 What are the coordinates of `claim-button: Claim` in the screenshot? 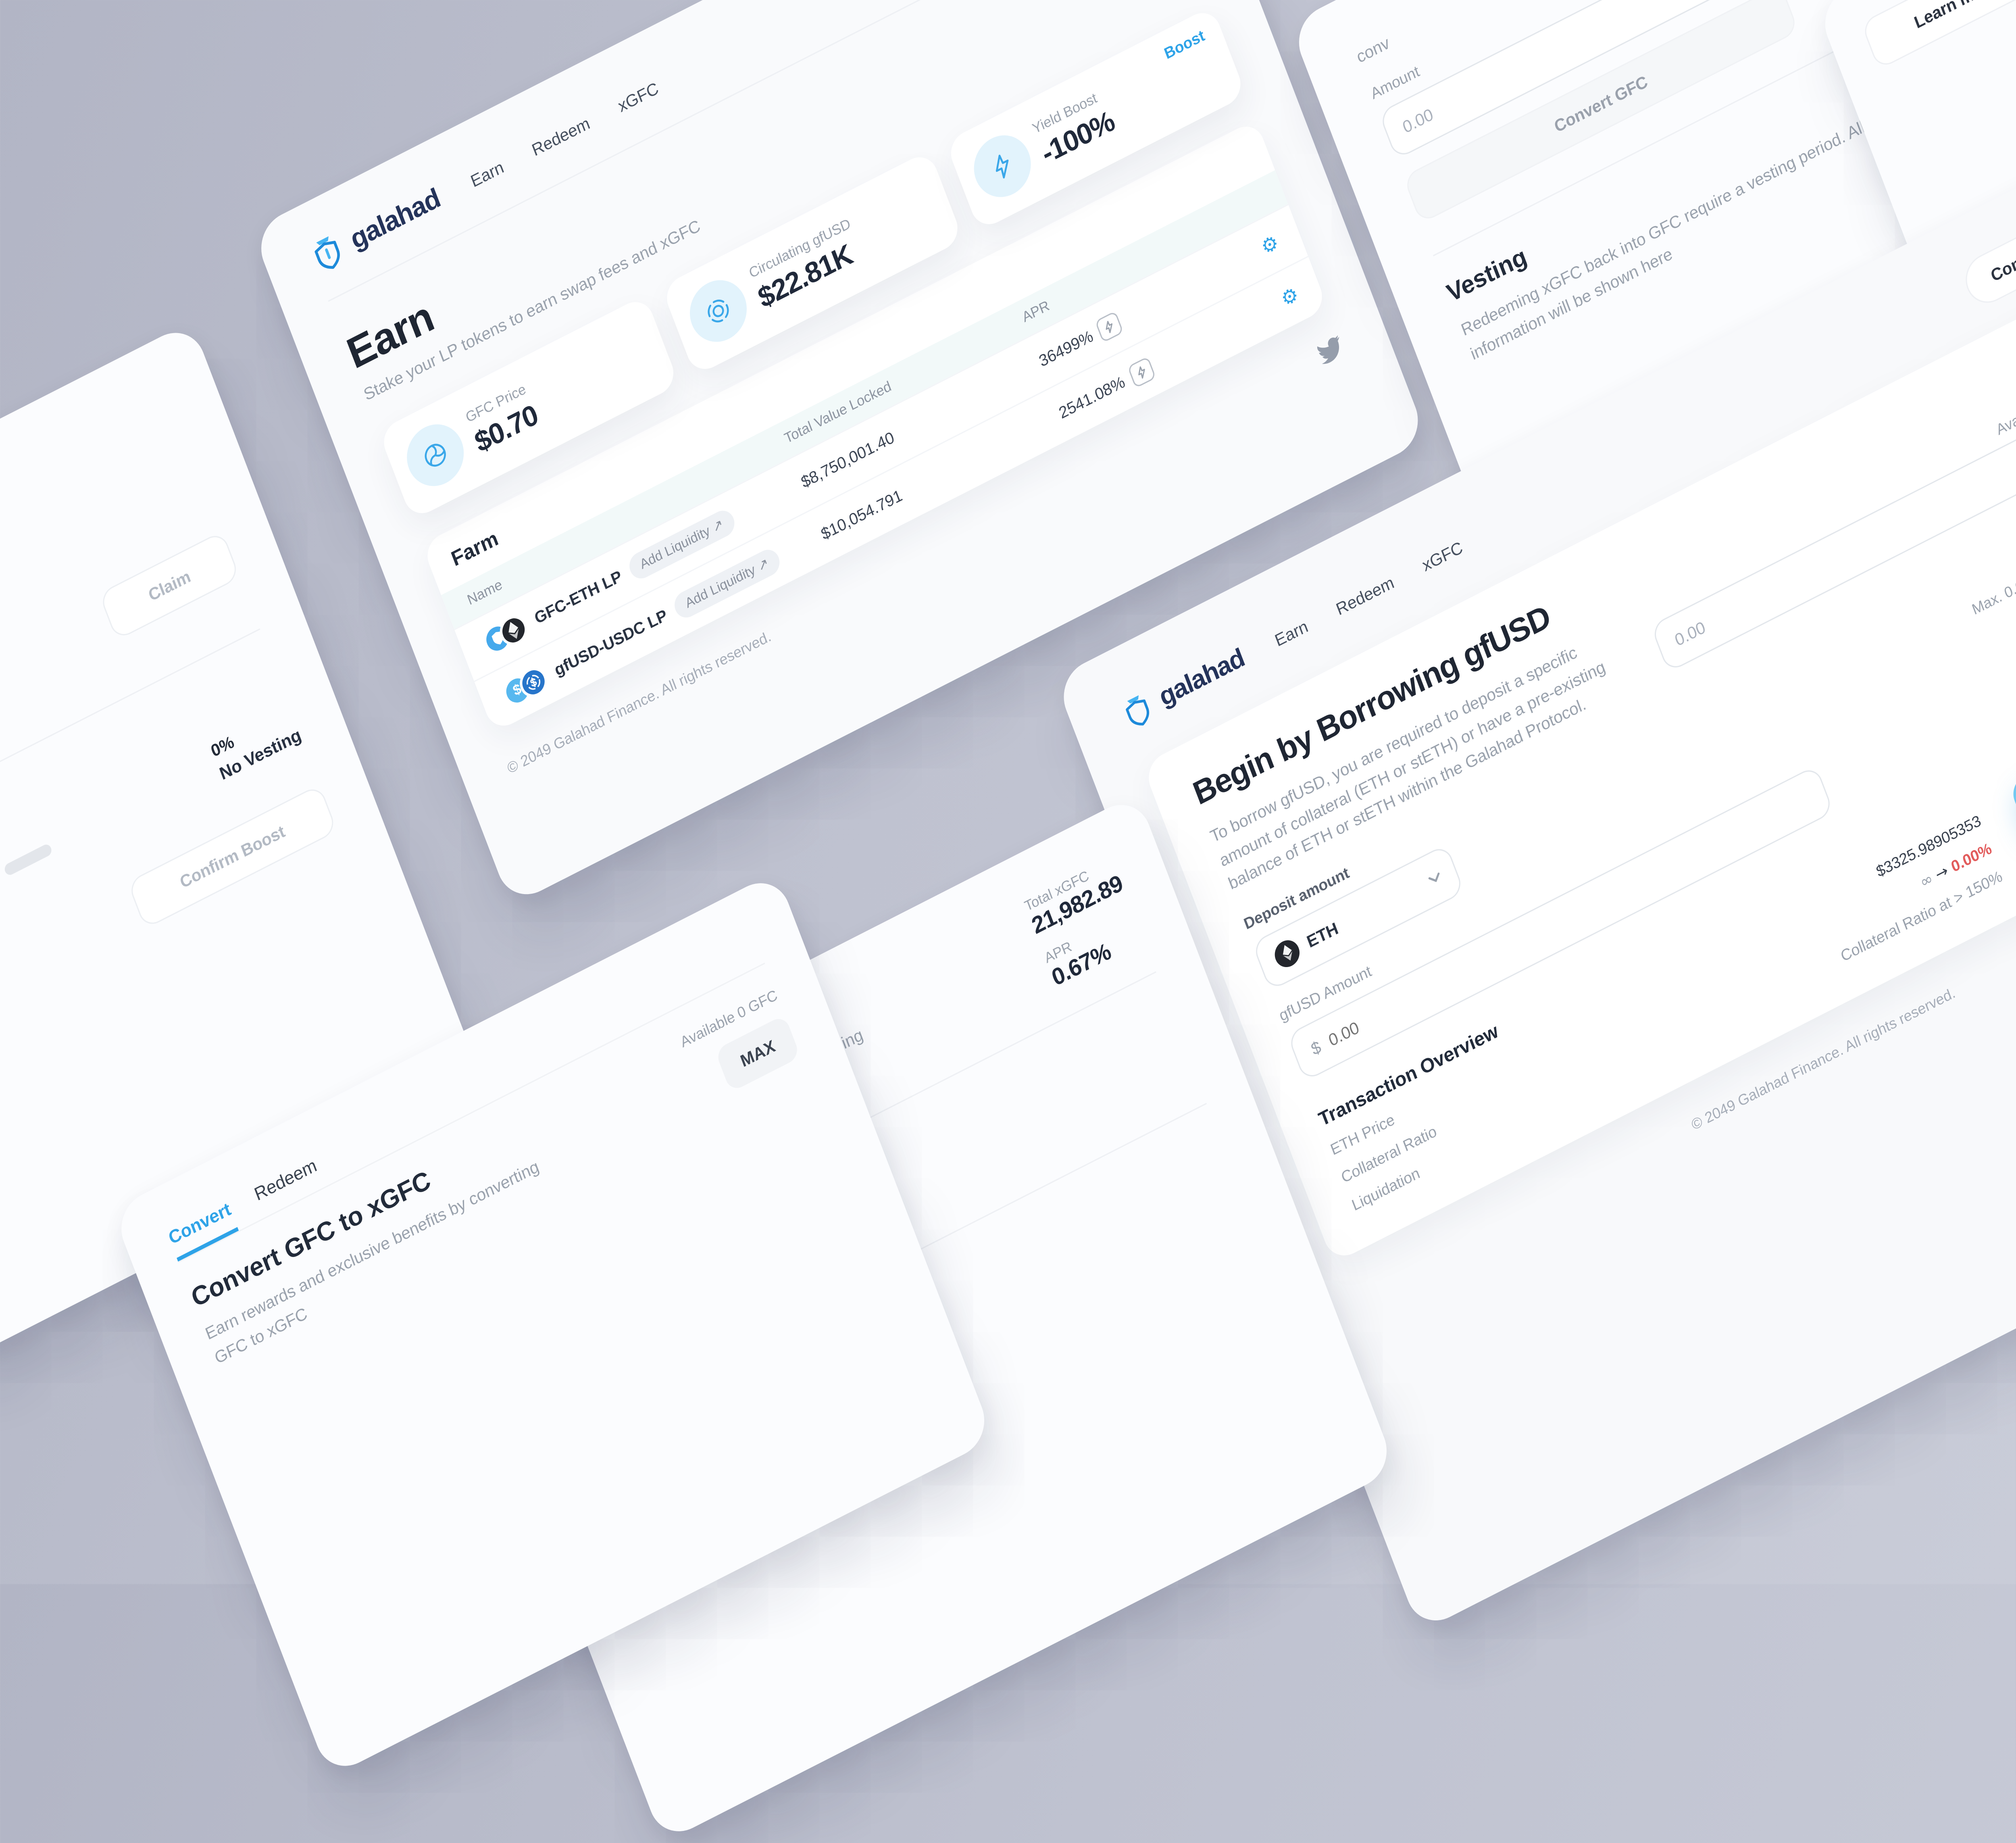 It's located at (169, 585).